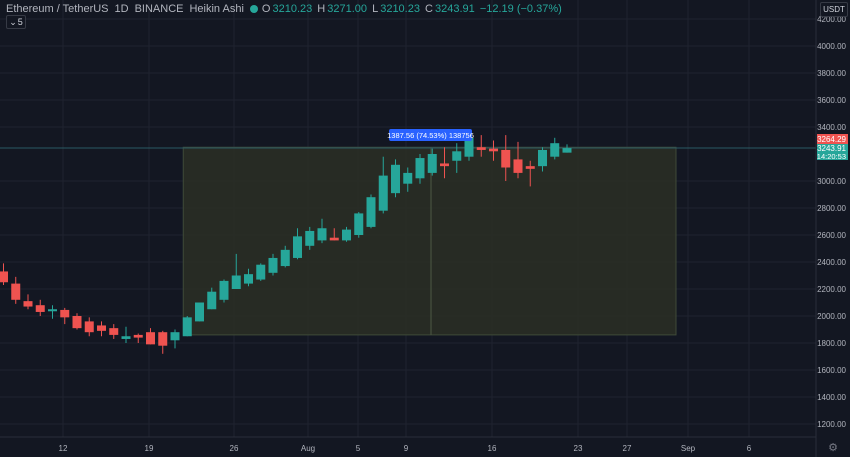 The image size is (850, 457). I want to click on price-tick-label: 1200.00, so click(831, 424).